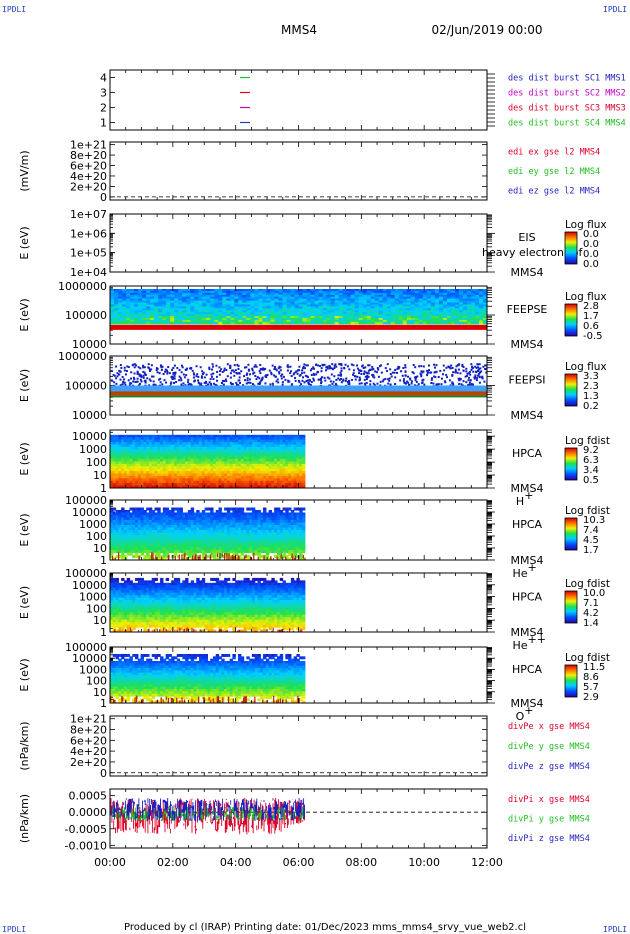 This screenshot has width=630, height=934. I want to click on feepsi-colorbar-value: 3.3, so click(591, 376).